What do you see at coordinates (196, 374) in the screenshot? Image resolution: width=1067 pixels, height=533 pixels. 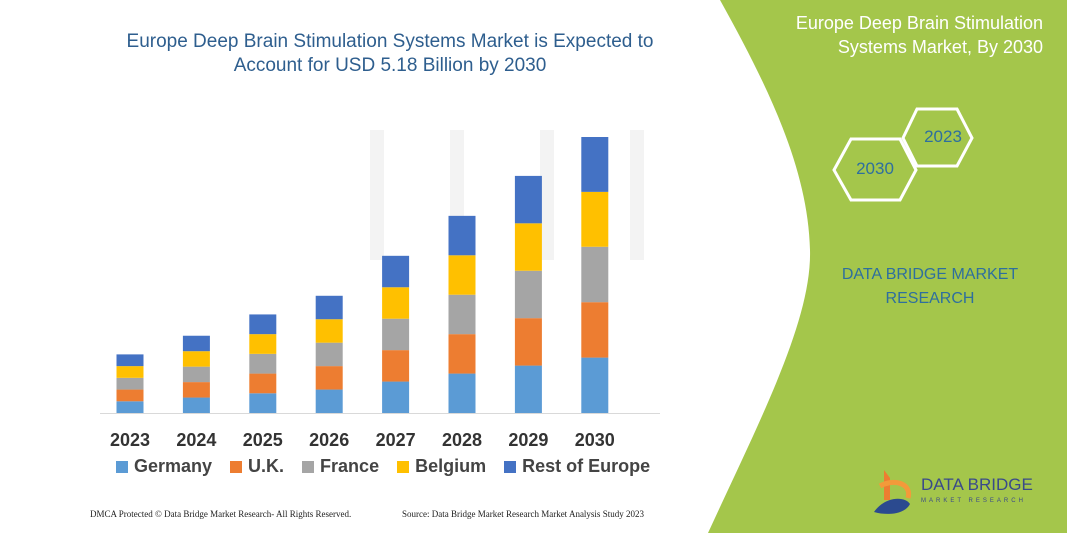 I see `bar-segment-france-2024` at bounding box center [196, 374].